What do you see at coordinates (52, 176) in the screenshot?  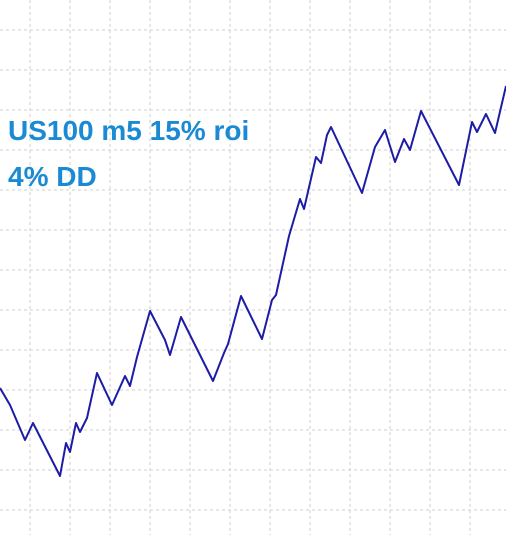 I see `annotation: 4% DD` at bounding box center [52, 176].